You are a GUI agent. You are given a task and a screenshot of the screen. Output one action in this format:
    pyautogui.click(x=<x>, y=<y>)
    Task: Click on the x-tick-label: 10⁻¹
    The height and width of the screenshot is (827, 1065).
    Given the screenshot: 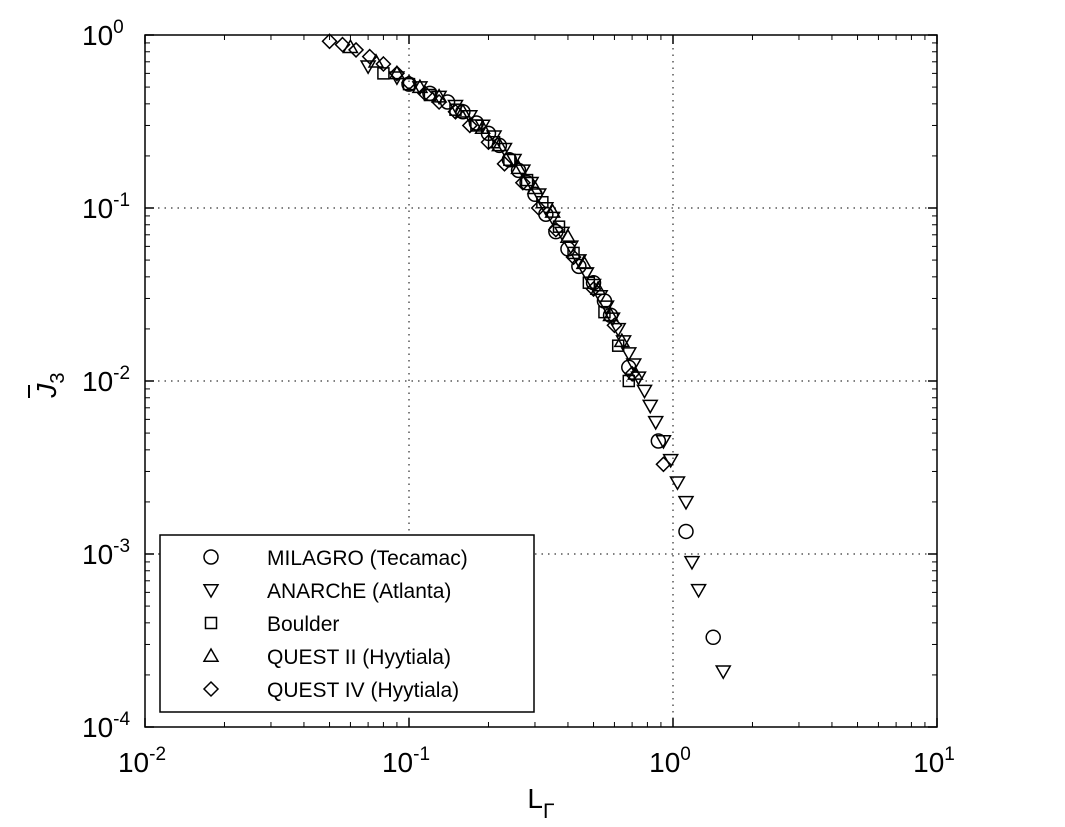 What is the action you would take?
    pyautogui.click(x=406, y=761)
    